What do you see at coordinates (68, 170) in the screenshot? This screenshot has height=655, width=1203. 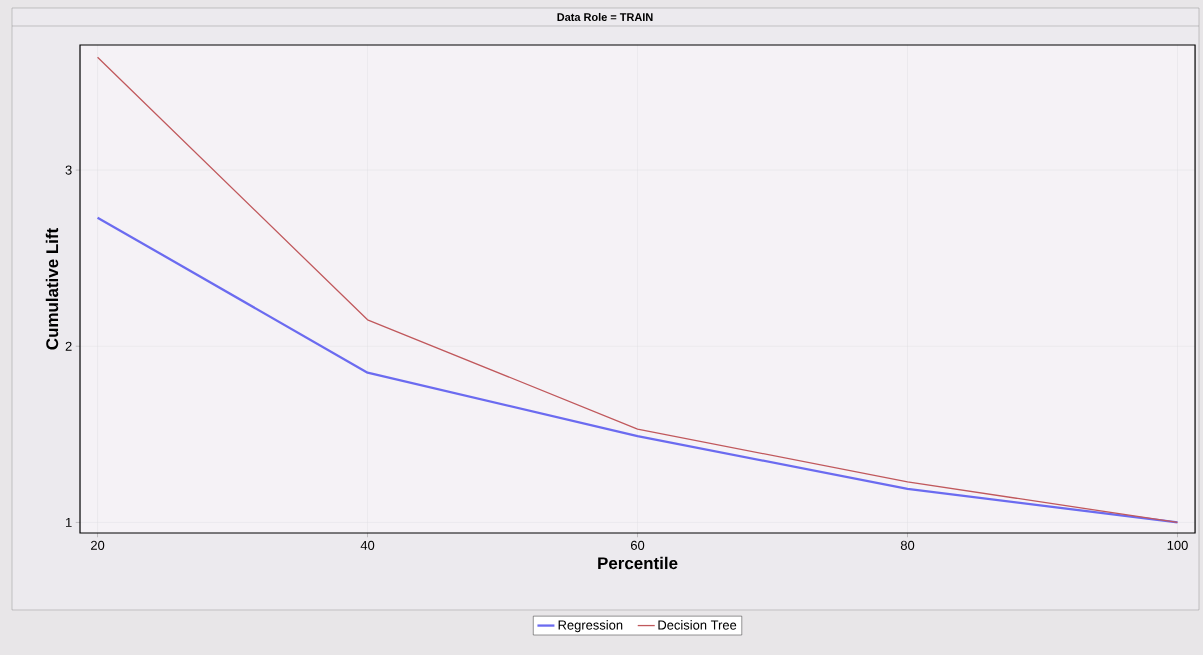 I see `y-tick-label: 3` at bounding box center [68, 170].